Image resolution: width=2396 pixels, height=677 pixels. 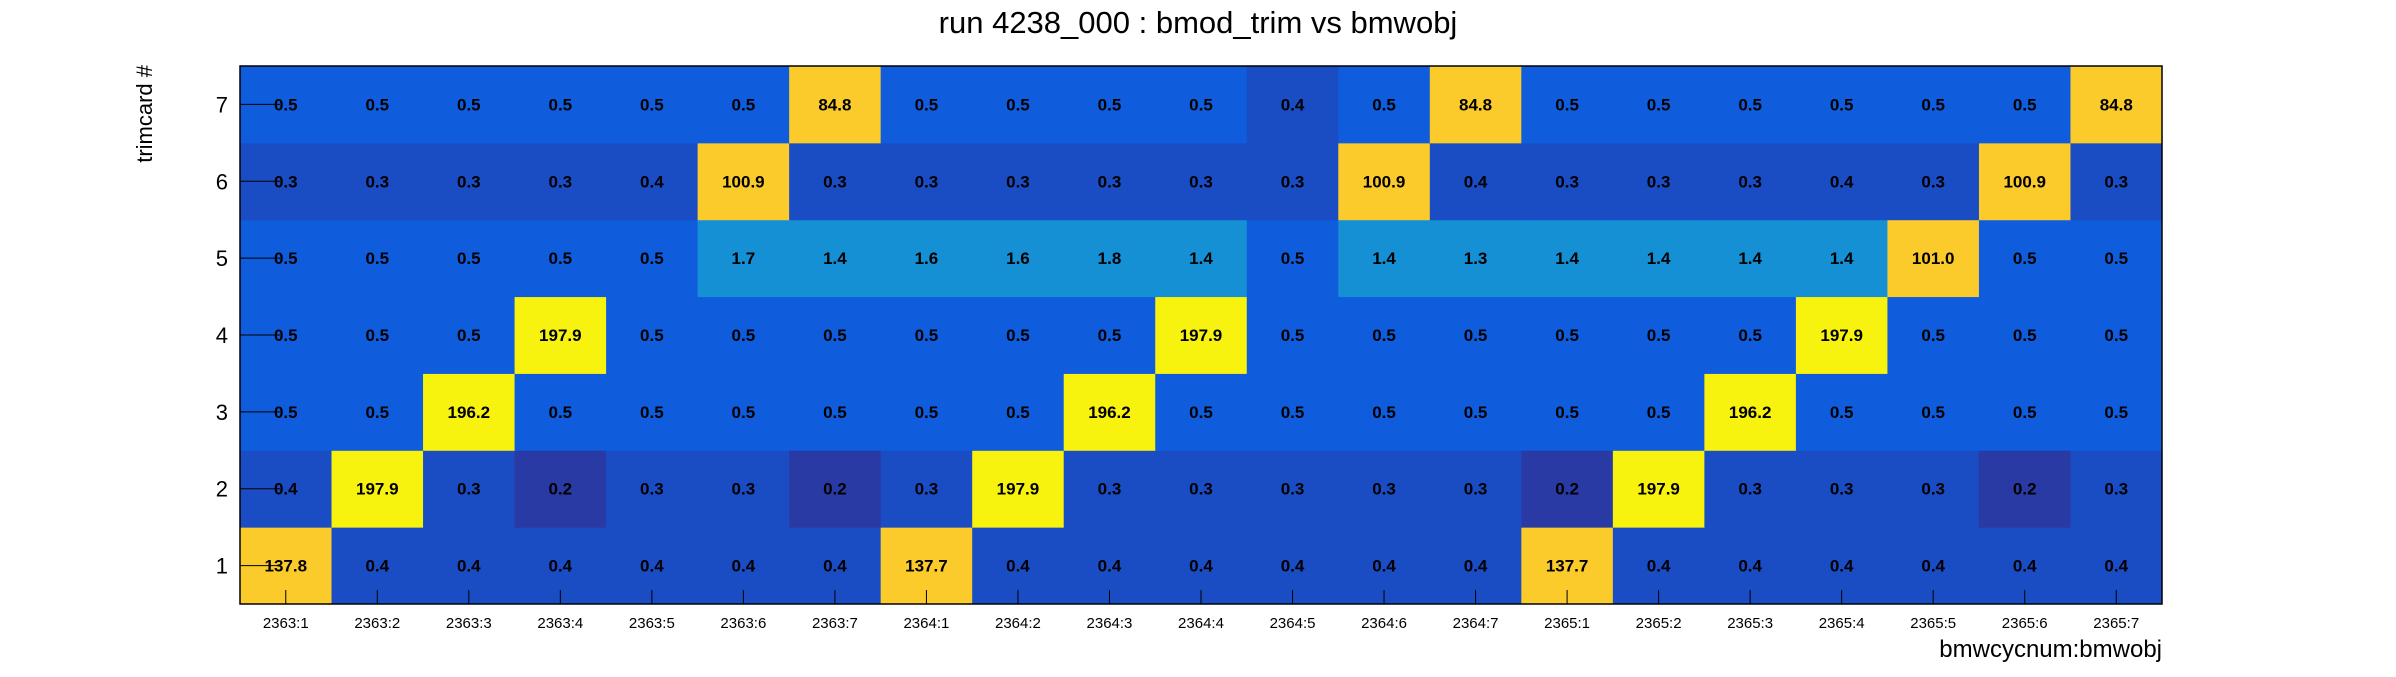 What do you see at coordinates (2025, 489) in the screenshot?
I see `cell-value-label: 0.2` at bounding box center [2025, 489].